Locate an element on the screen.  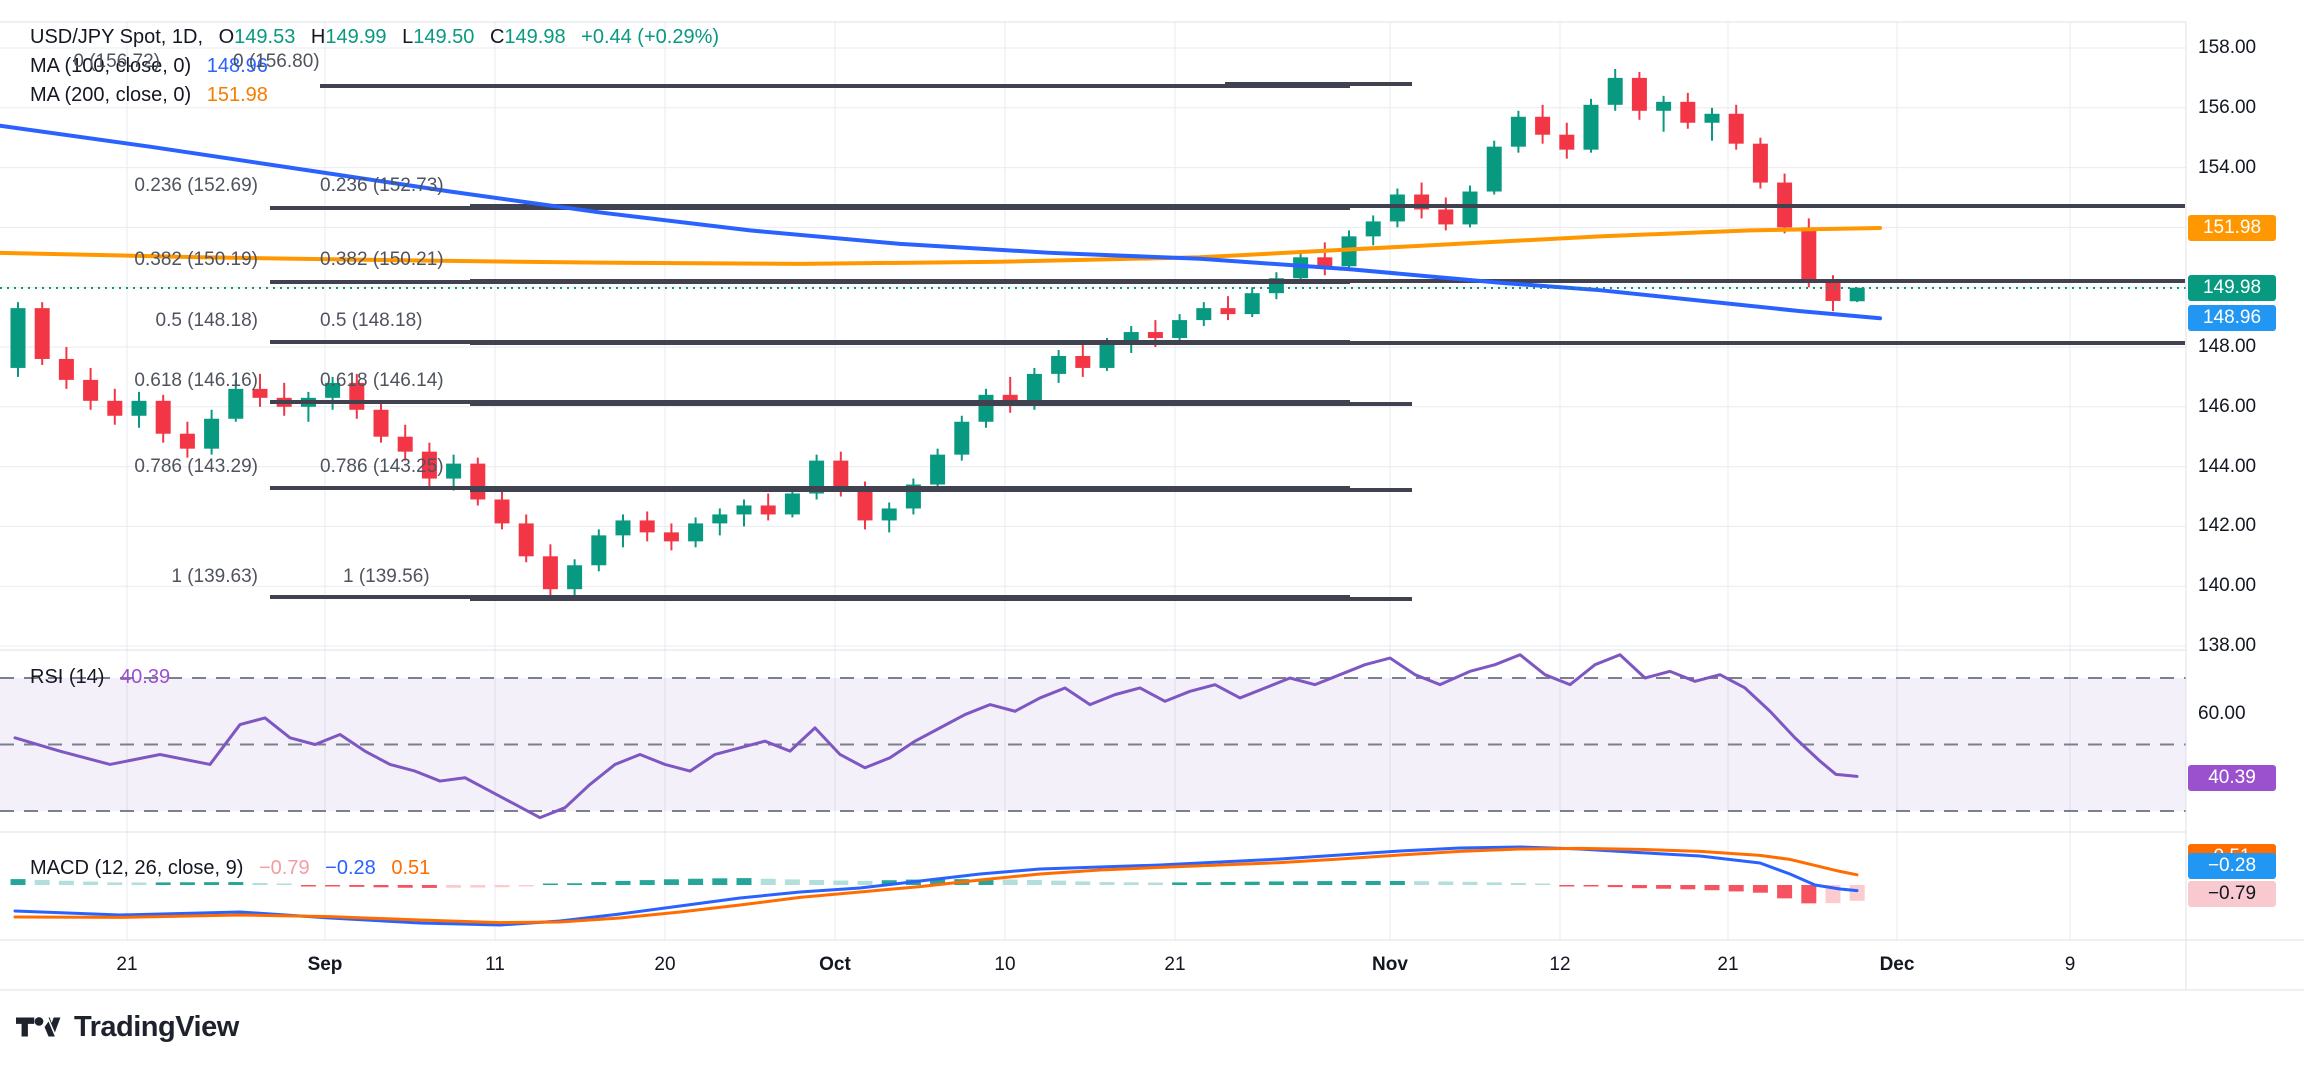
price-axis-label: 140.00 is located at coordinates (2227, 585).